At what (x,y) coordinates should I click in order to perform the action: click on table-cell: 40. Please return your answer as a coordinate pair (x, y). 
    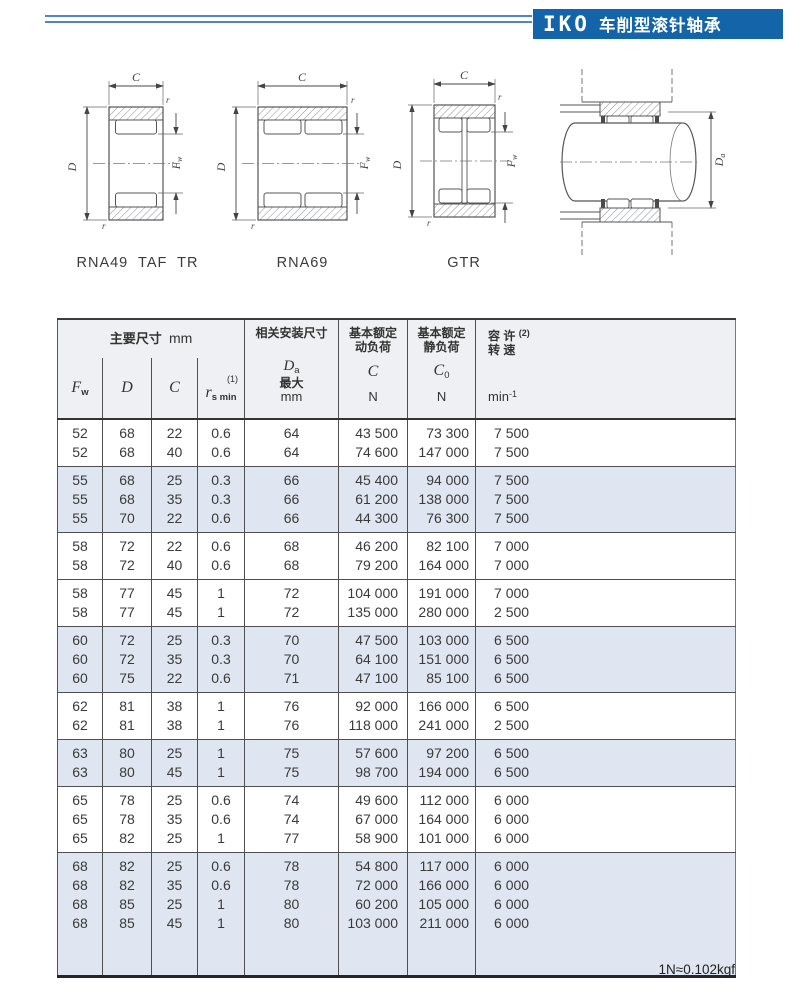
    Looking at the image, I should click on (174, 568).